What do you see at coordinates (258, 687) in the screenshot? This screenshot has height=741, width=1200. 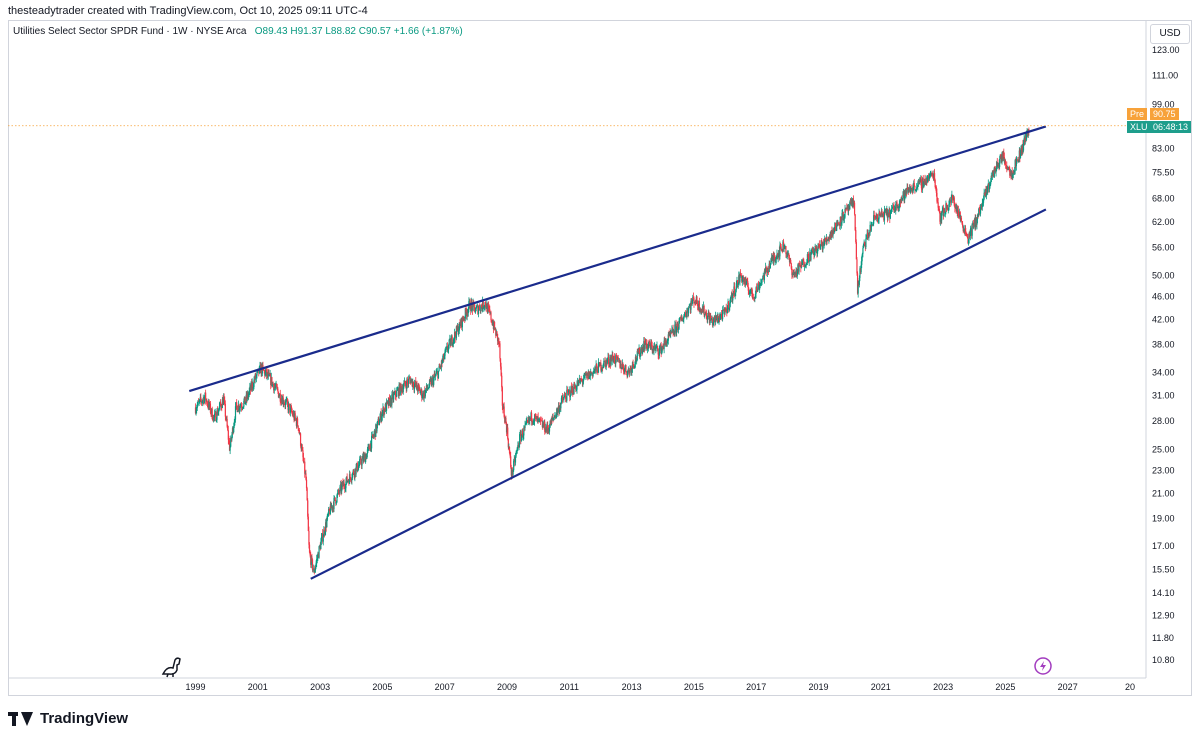 I see `x-tick-label: 2001` at bounding box center [258, 687].